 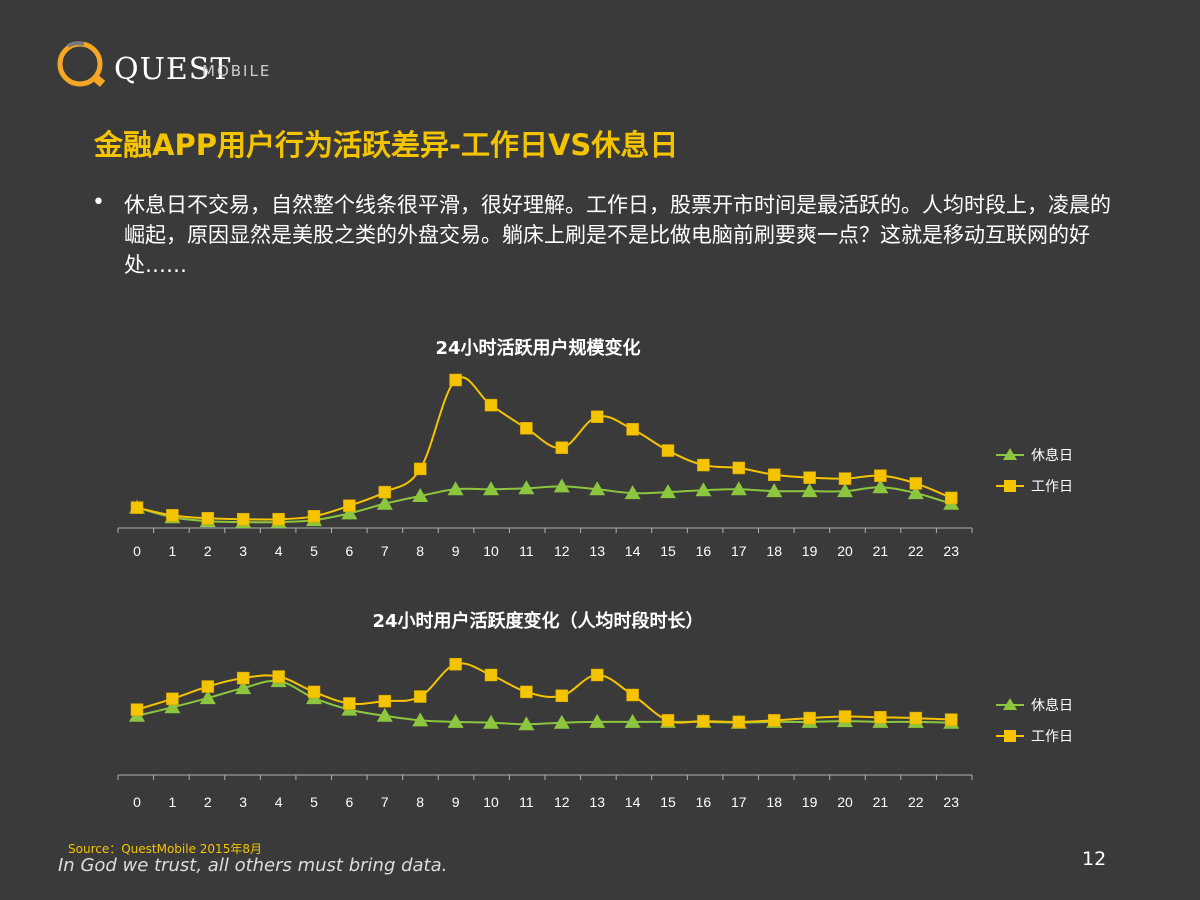 What do you see at coordinates (1010, 454) in the screenshot?
I see `legend-marker-rest-day` at bounding box center [1010, 454].